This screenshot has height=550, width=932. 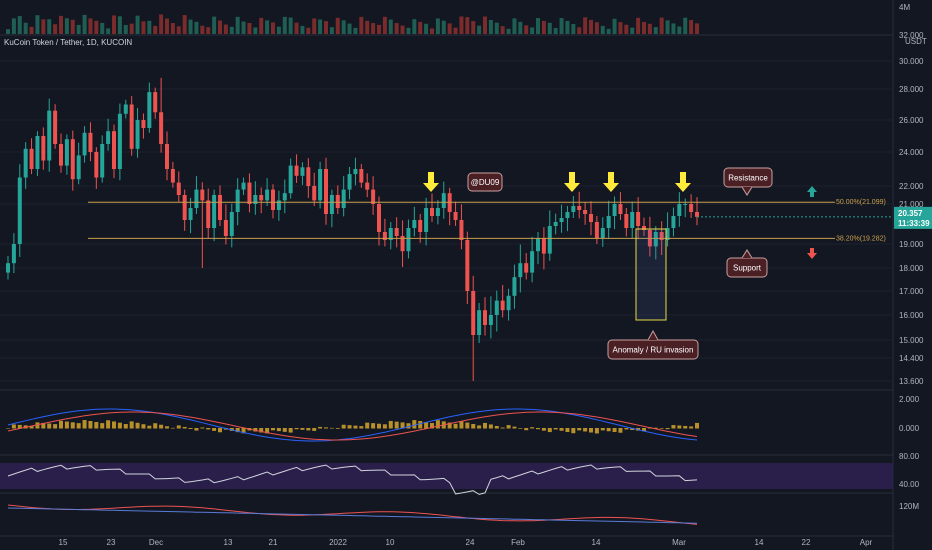 I want to click on support-callout-tail, so click(x=747, y=254).